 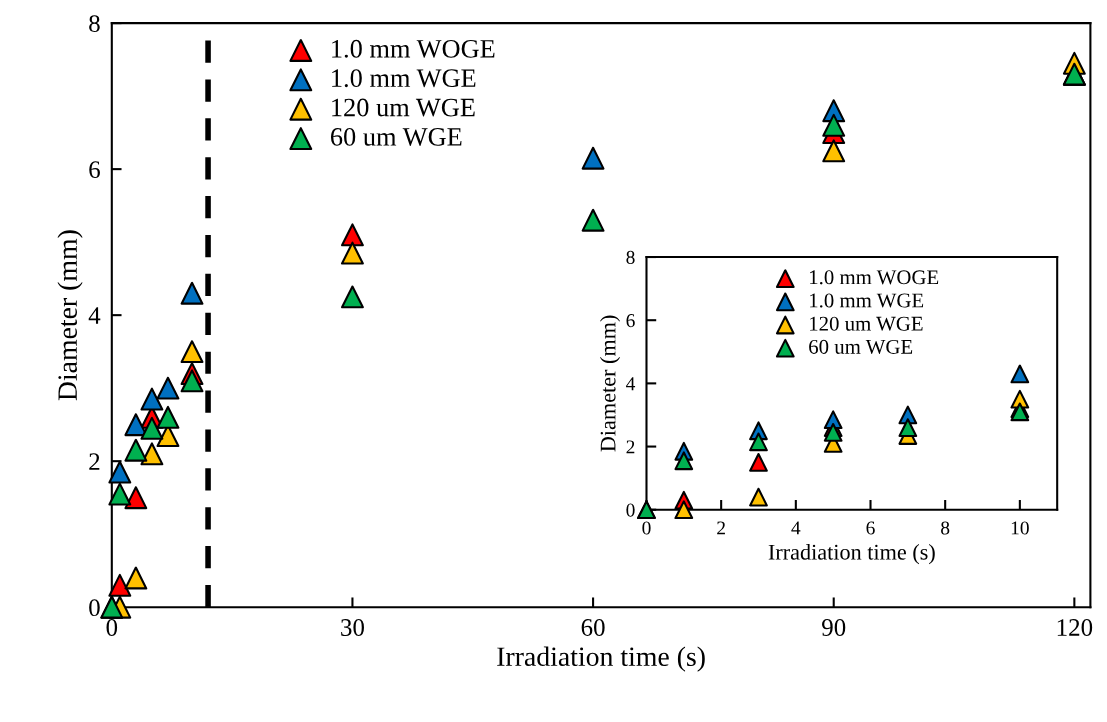 What do you see at coordinates (721, 528) in the screenshot?
I see `x-tick-label: 2` at bounding box center [721, 528].